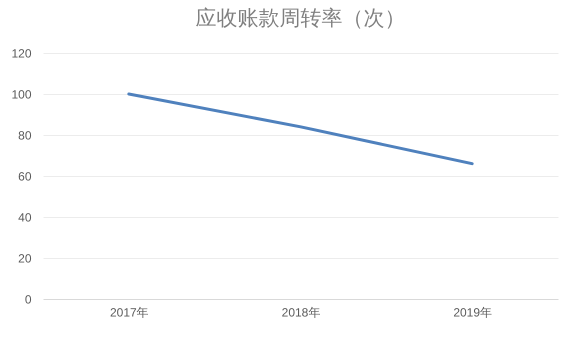  Describe the element at coordinates (301, 313) in the screenshot. I see `x-tick-label: 2018年` at that location.